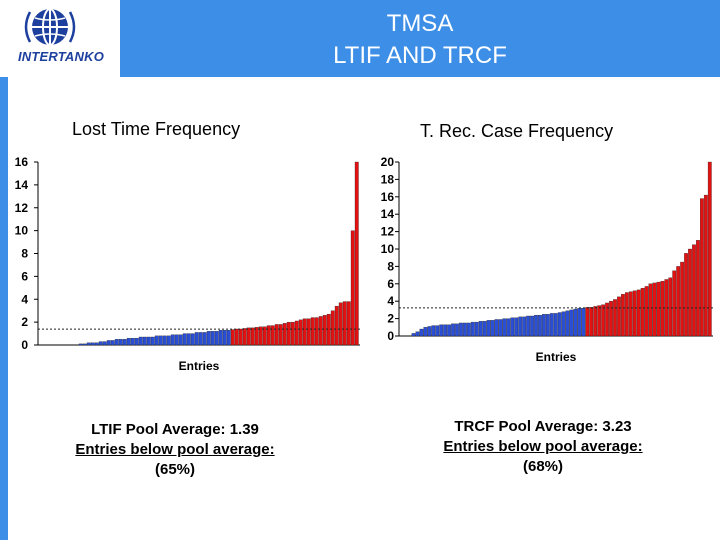 This screenshot has width=720, height=540. Describe the element at coordinates (517, 131) in the screenshot. I see `trcf-chart-title: T. Rec. Case Frequency` at that location.